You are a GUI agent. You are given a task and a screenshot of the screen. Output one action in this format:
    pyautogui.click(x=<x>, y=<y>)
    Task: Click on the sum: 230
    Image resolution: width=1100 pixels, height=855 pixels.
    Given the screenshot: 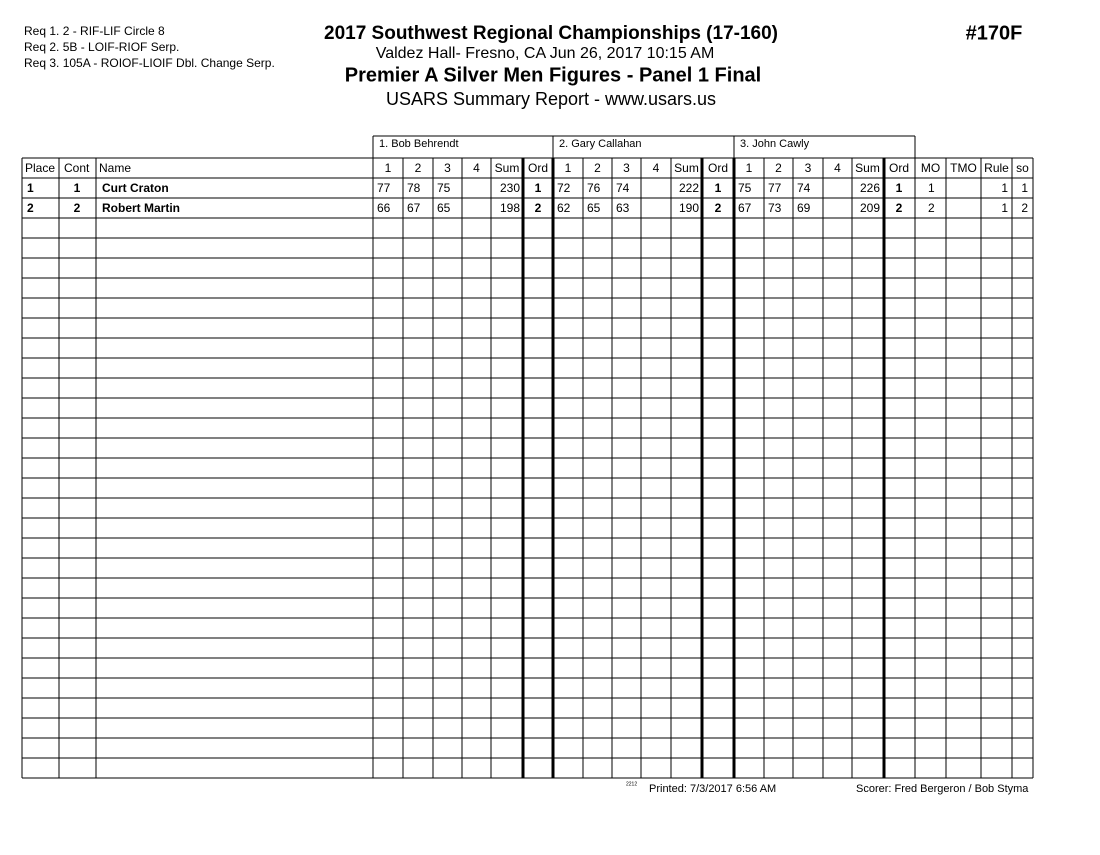 What is the action you would take?
    pyautogui.click(x=510, y=188)
    